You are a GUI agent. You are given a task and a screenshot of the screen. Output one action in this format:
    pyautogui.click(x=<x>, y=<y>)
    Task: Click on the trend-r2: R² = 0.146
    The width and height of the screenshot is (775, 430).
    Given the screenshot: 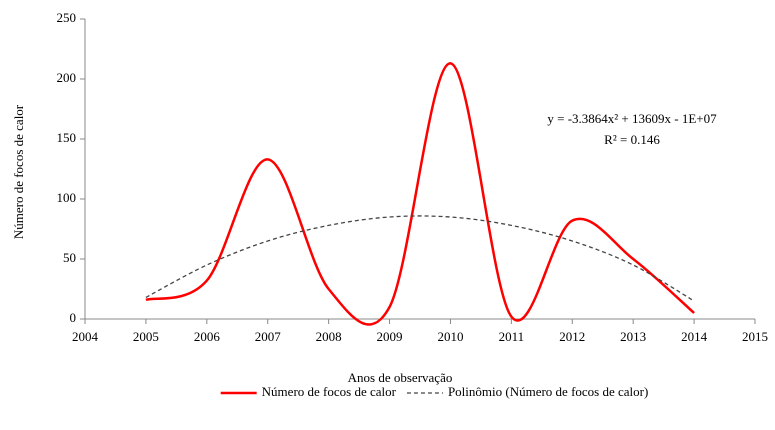 What is the action you would take?
    pyautogui.click(x=632, y=139)
    